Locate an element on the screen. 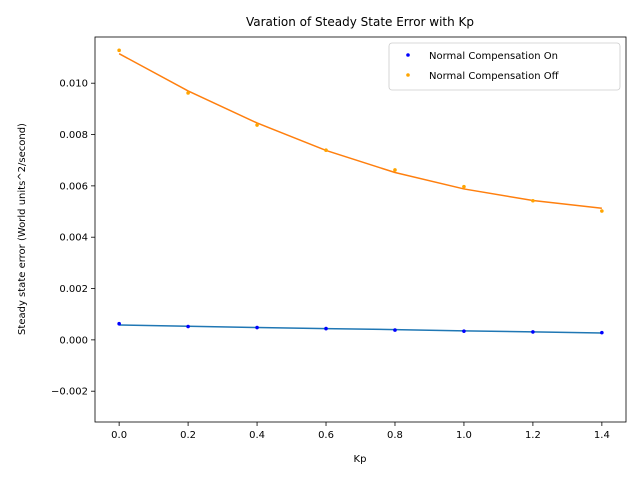 This screenshot has width=640, height=480. legend-label-series-2: Normal Compensation Off is located at coordinates (494, 76).